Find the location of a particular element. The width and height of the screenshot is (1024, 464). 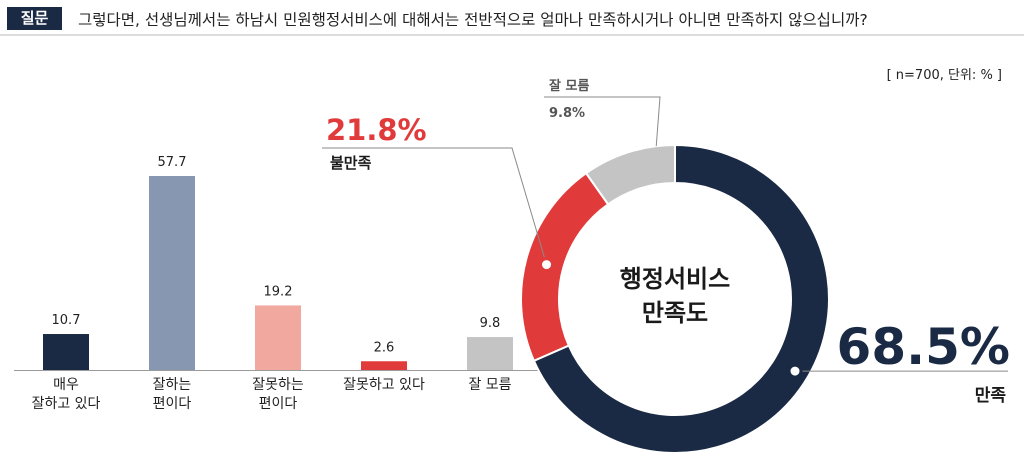

question-badge: 질문 is located at coordinates (34, 18).